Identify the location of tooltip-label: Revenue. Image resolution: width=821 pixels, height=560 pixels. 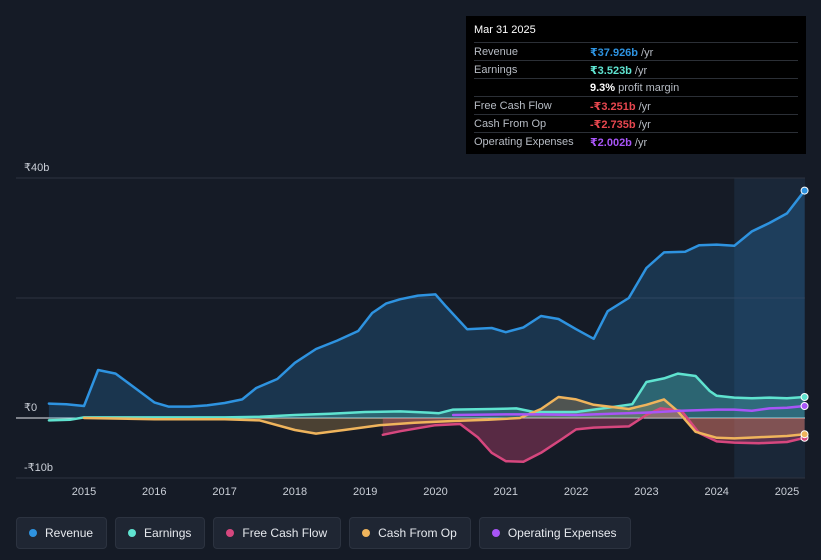
(496, 52).